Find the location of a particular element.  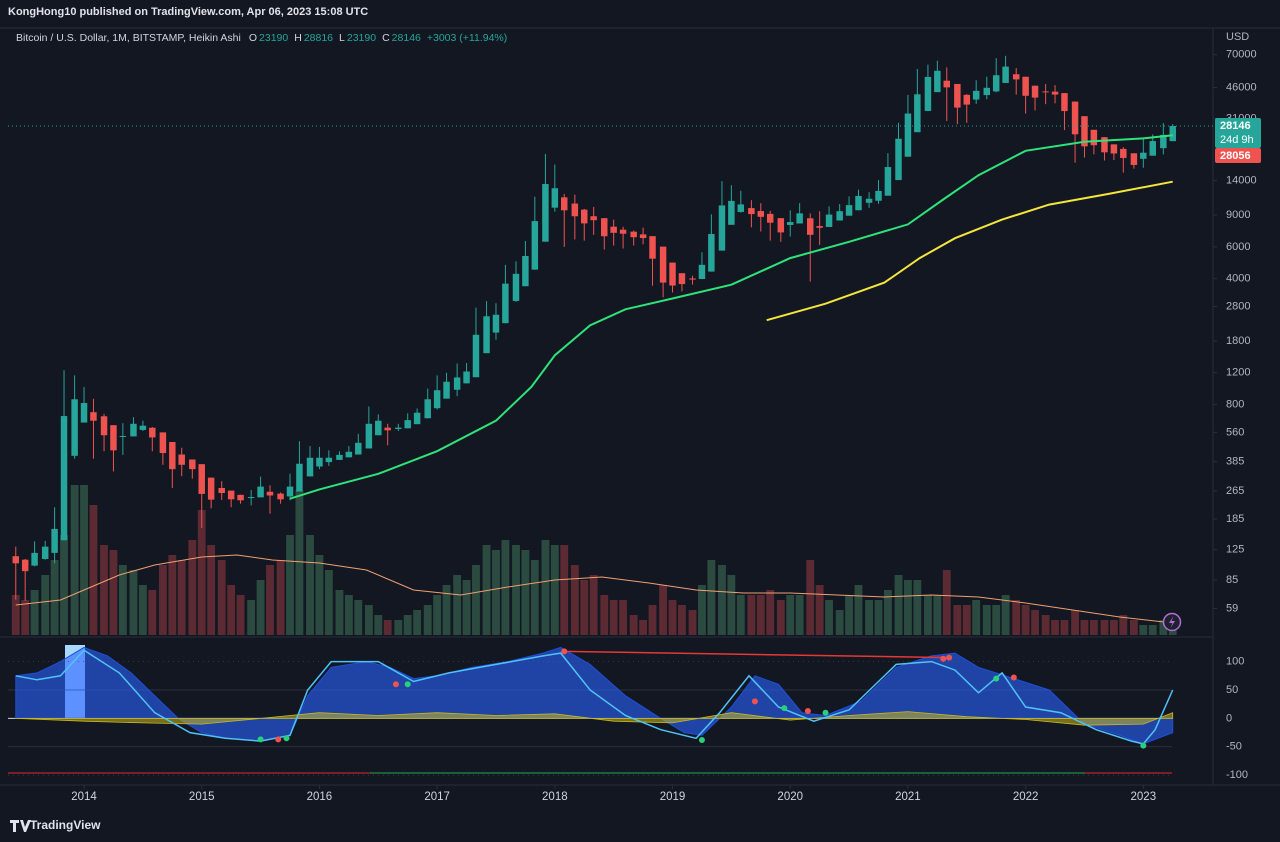

y-tick-label: 46000 is located at coordinates (1241, 87).